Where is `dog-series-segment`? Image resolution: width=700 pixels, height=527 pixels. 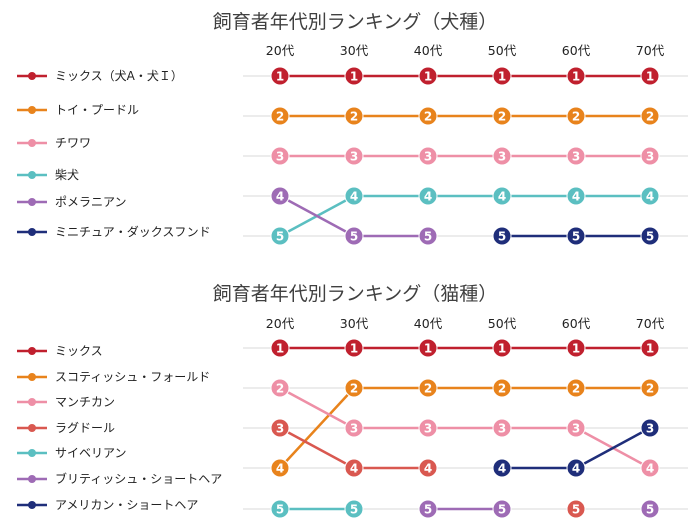
dog-series-segment is located at coordinates (317, 216).